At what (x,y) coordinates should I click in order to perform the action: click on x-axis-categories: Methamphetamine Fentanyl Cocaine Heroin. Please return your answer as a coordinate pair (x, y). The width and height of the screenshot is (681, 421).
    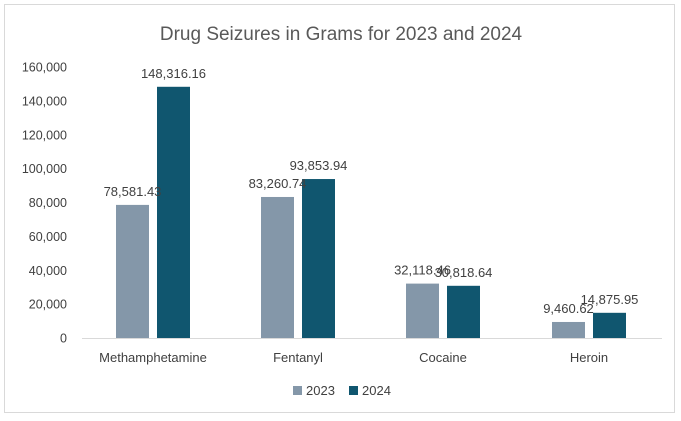
    Looking at the image, I should click on (353, 357).